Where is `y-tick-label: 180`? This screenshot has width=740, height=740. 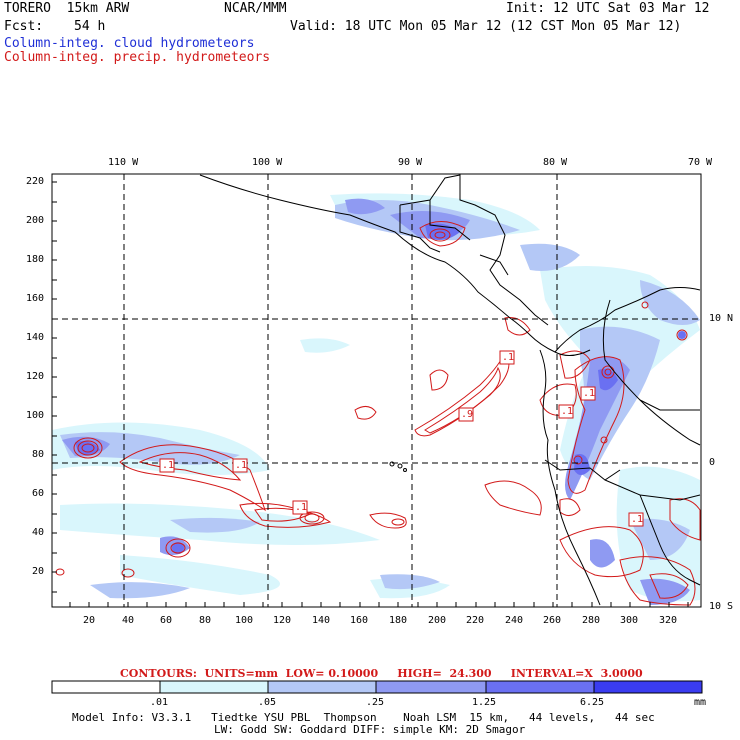
y-tick-label: 180 is located at coordinates (35, 259).